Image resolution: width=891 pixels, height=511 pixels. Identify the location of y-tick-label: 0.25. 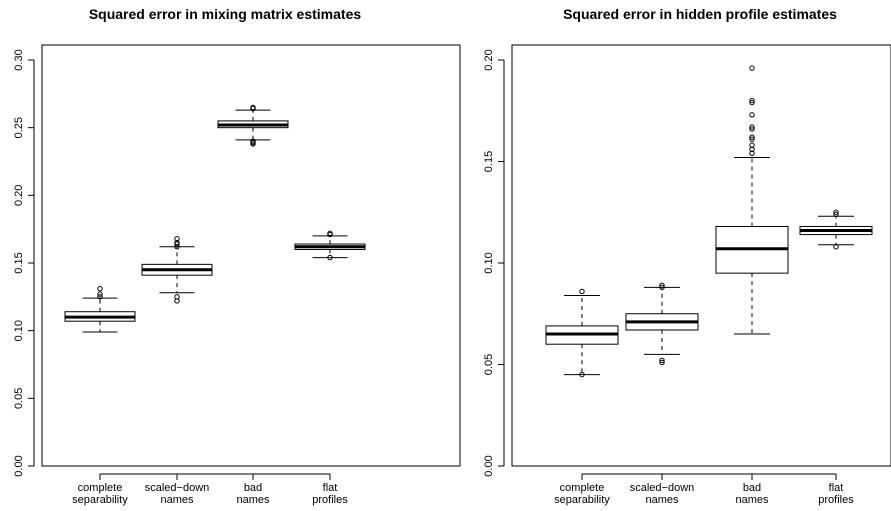
(19, 127).